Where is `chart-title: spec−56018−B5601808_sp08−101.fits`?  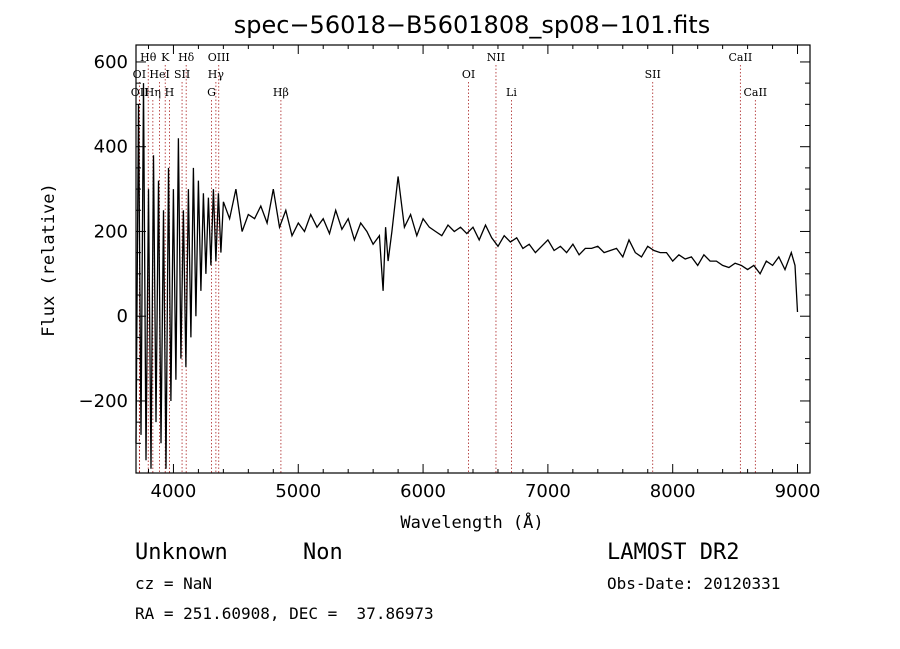 chart-title: spec−56018−B5601808_sp08−101.fits is located at coordinates (472, 25).